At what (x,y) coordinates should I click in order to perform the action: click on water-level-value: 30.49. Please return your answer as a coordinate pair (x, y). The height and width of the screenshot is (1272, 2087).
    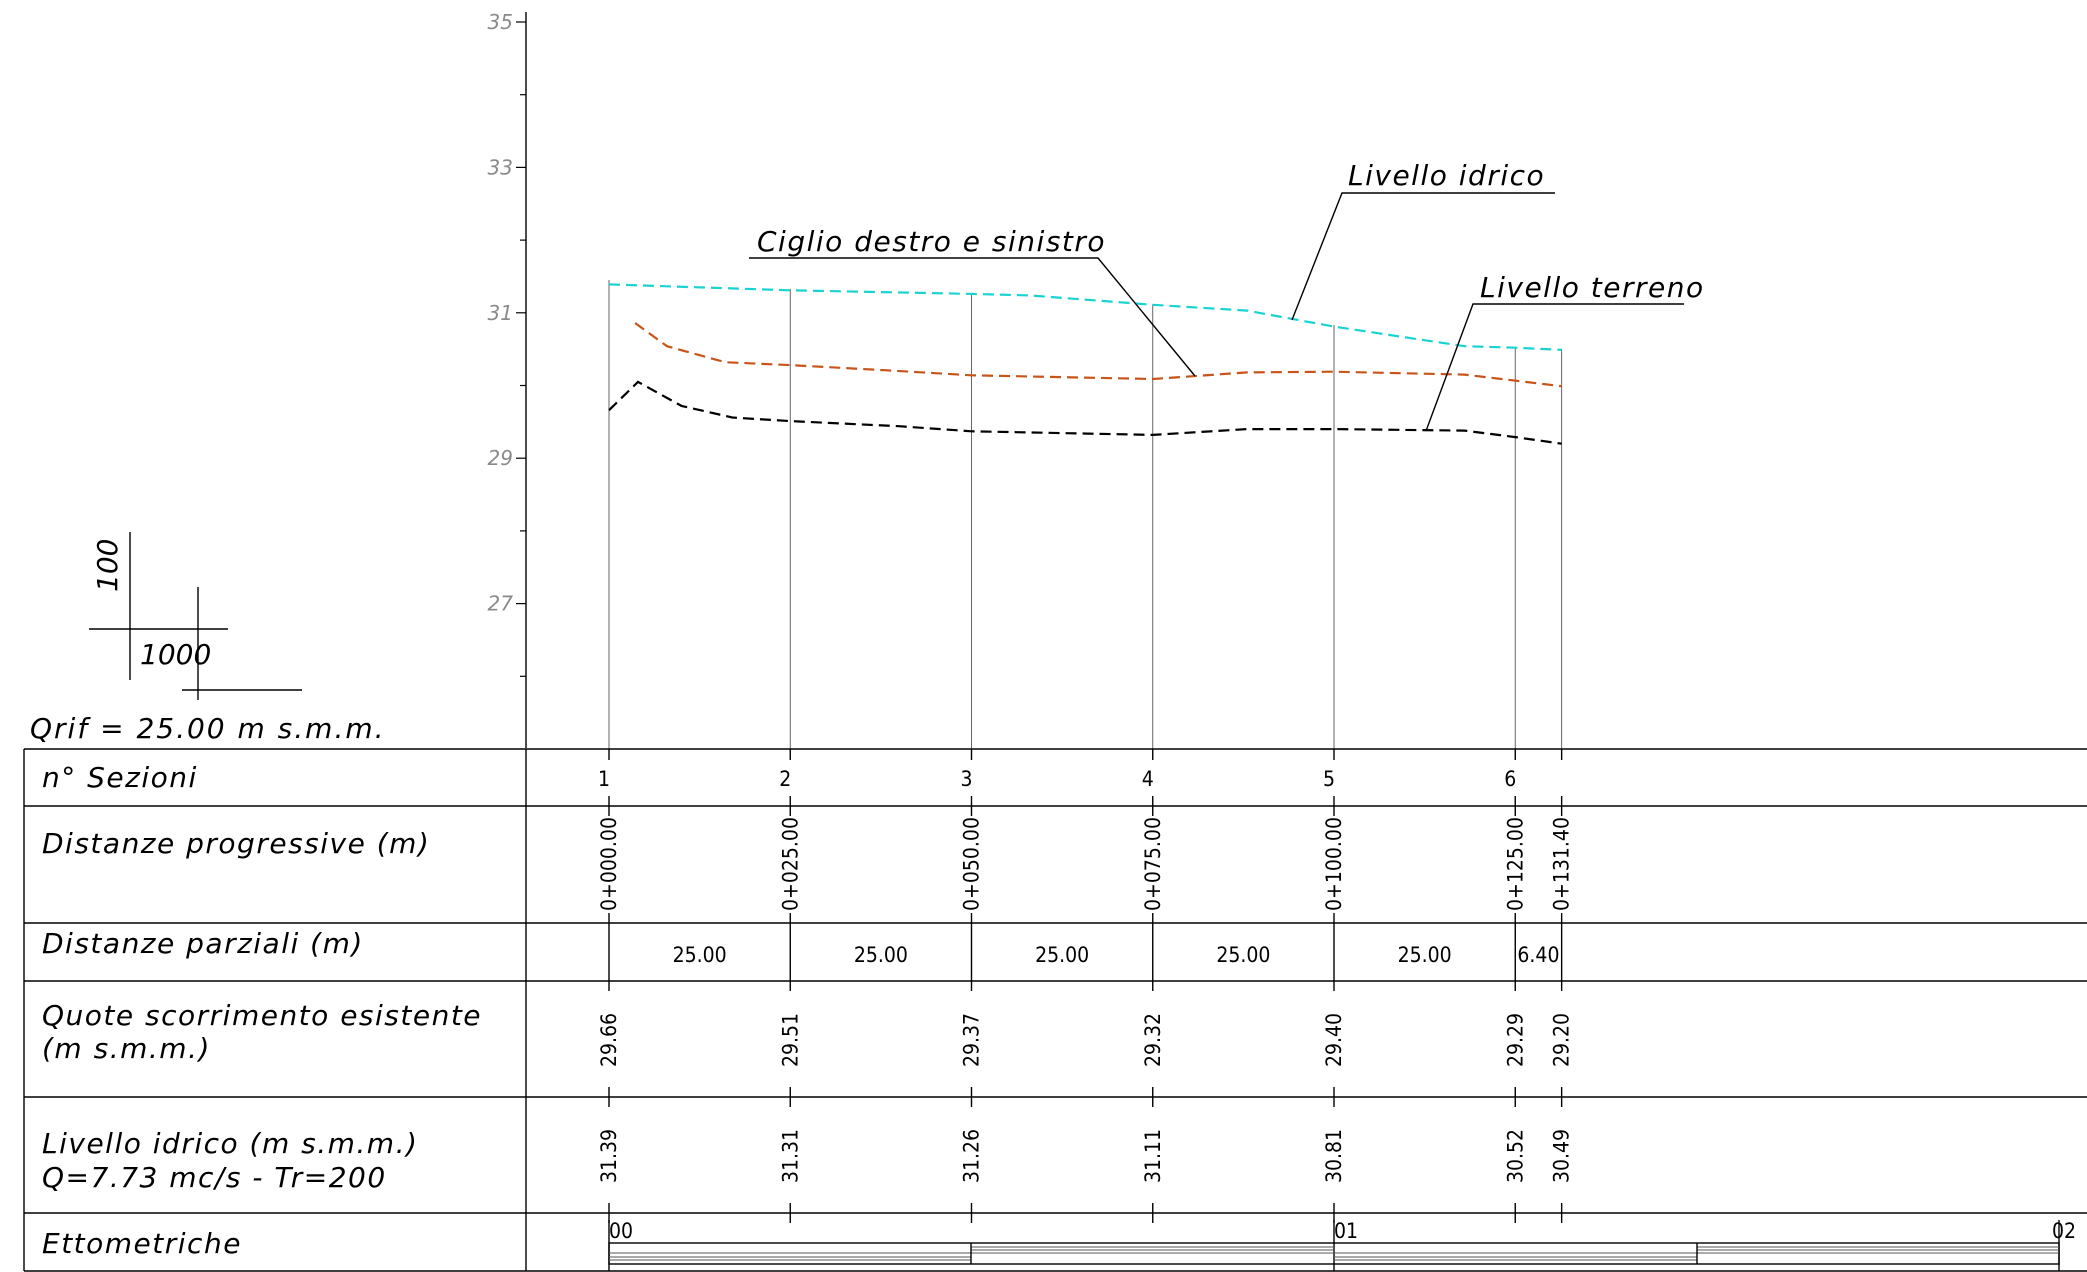
    Looking at the image, I should click on (1562, 1156).